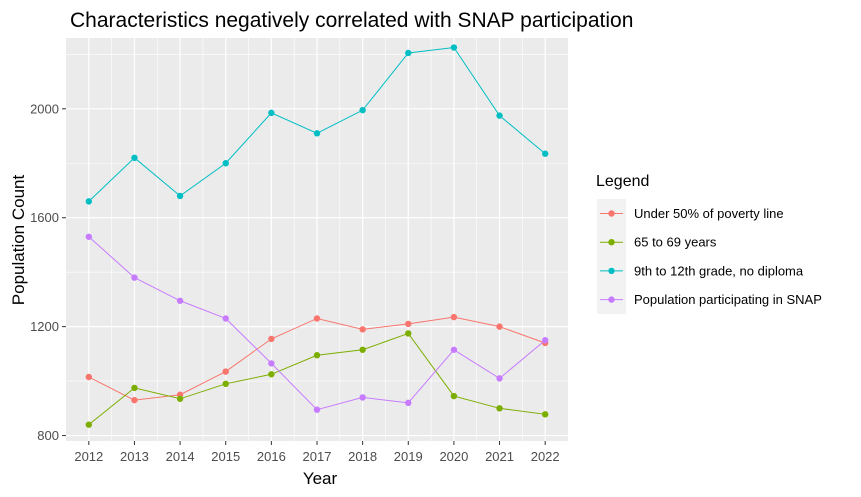  What do you see at coordinates (719, 270) in the screenshot?
I see `legend-label: 9th to 12th grade, no diploma` at bounding box center [719, 270].